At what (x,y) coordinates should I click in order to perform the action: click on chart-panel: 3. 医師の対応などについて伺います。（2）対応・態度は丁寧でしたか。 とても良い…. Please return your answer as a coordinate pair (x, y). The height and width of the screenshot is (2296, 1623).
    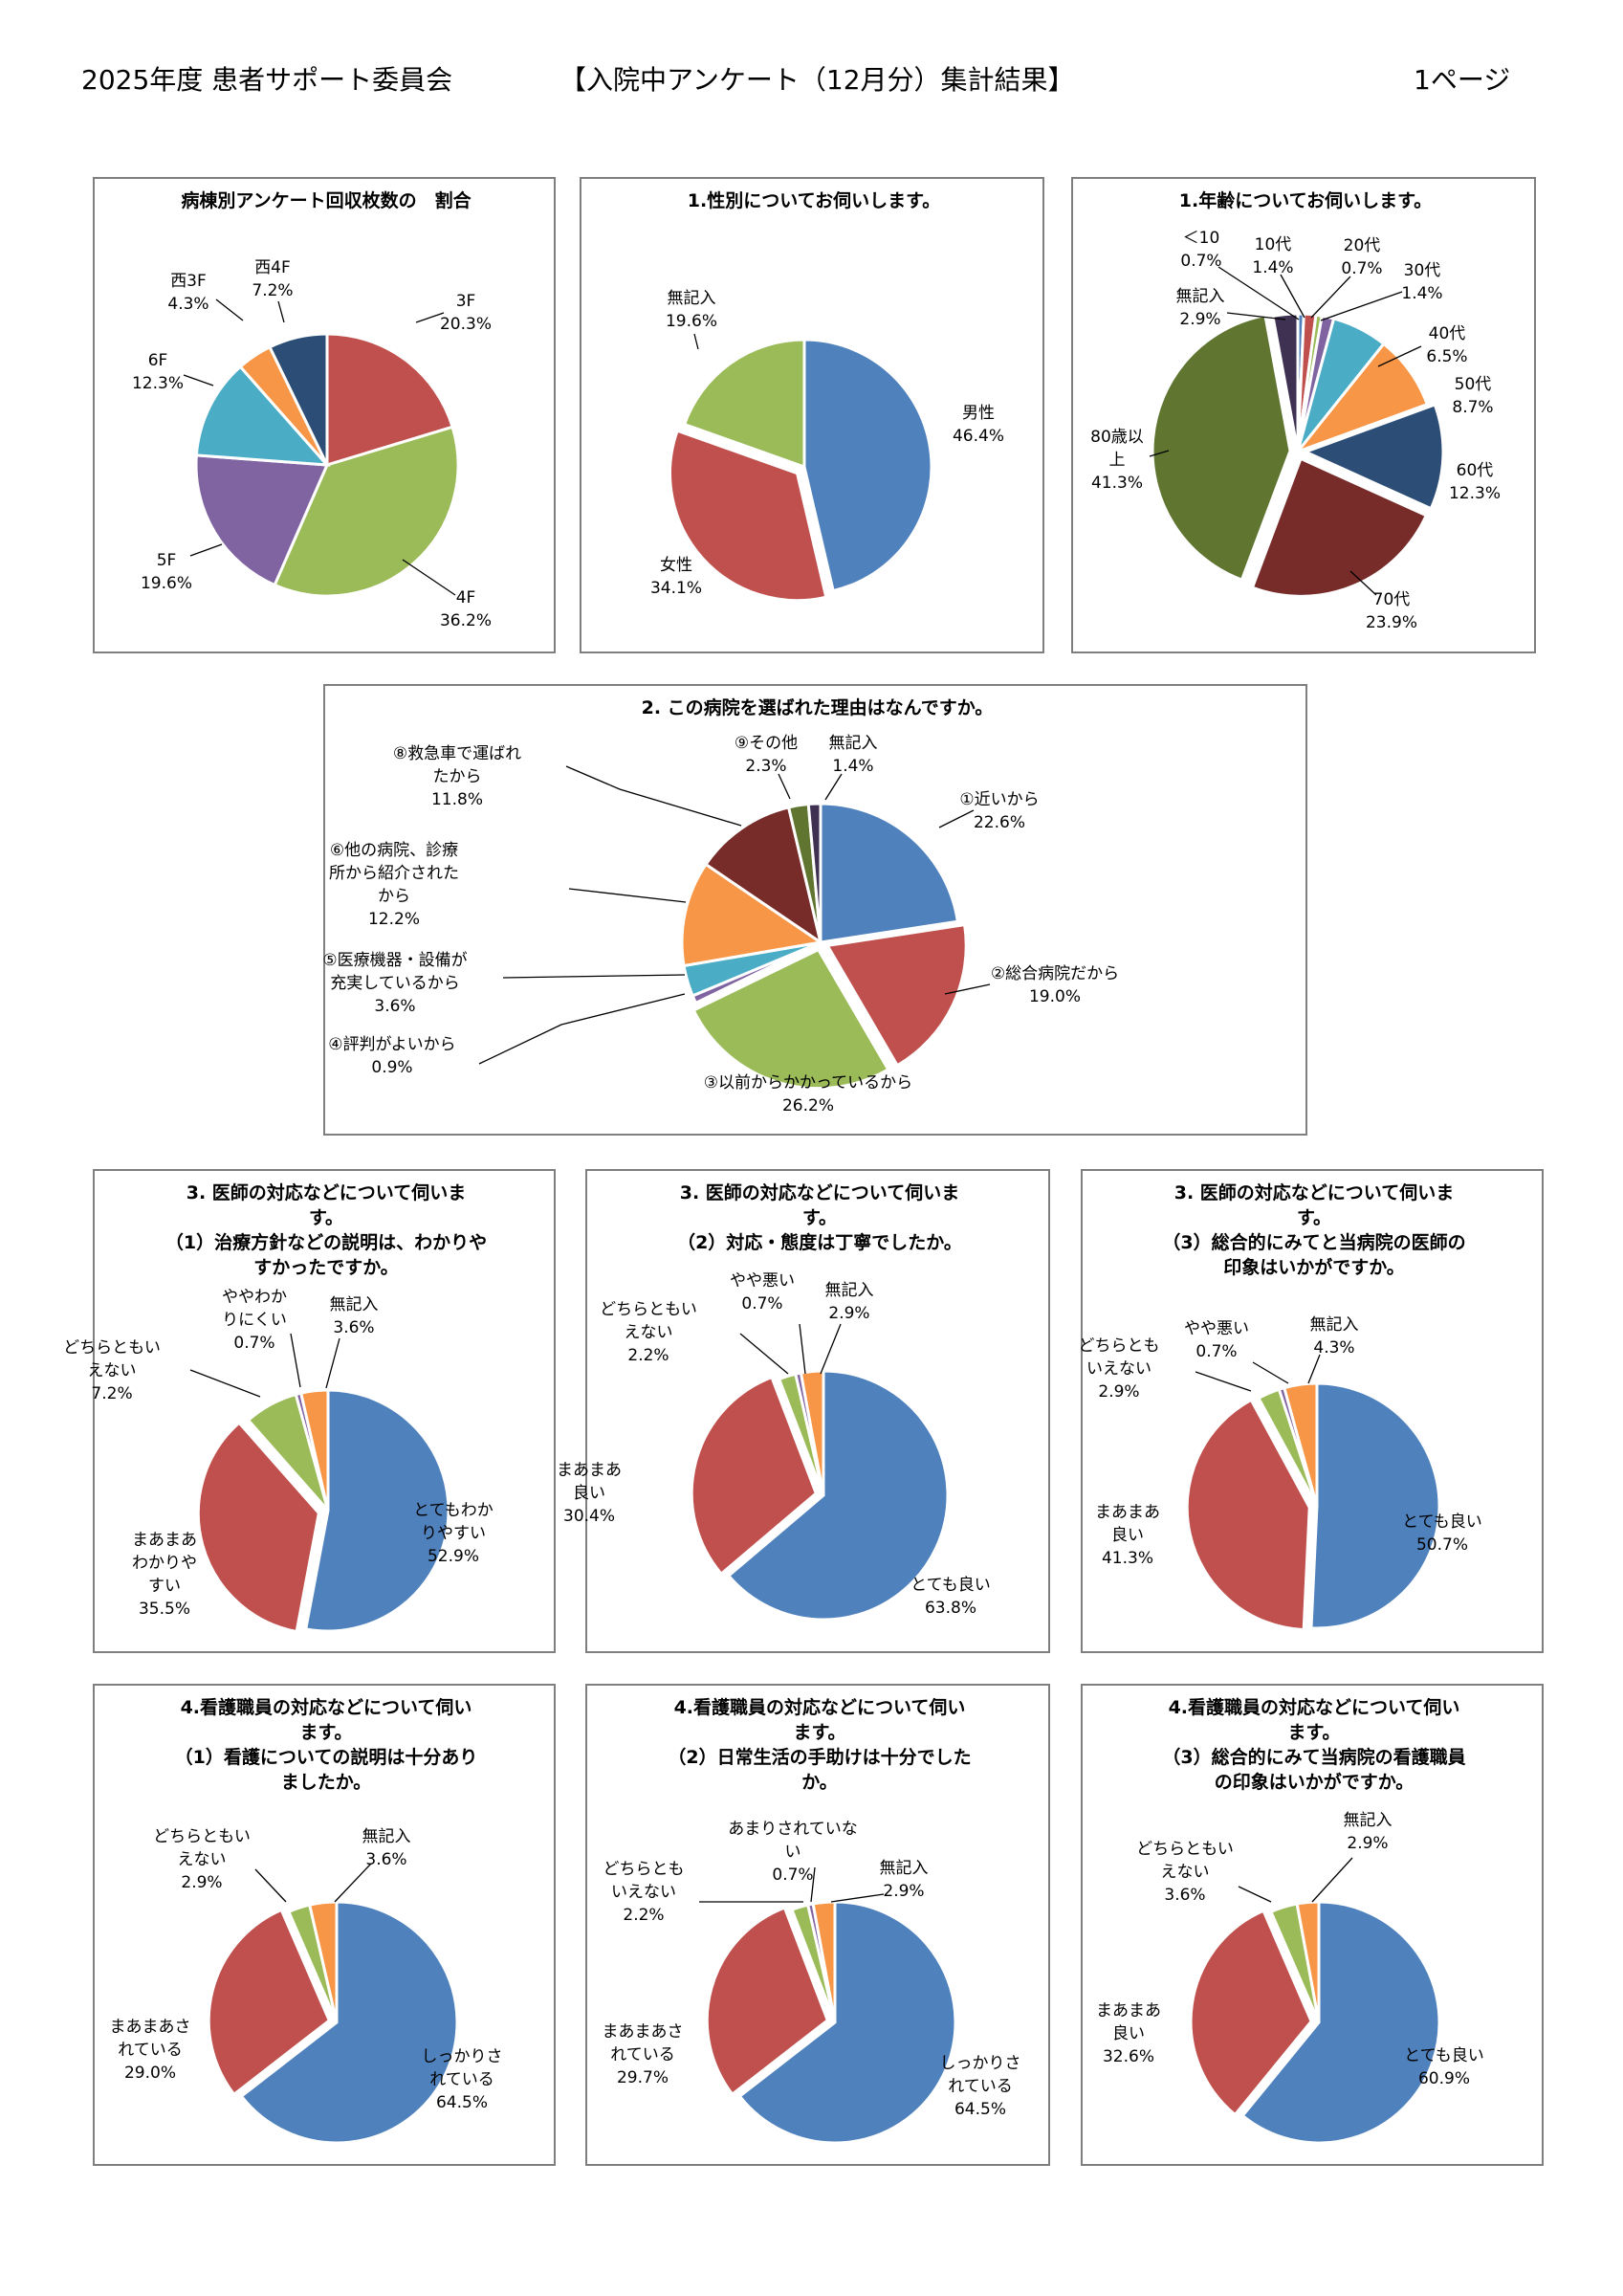
    Looking at the image, I should click on (803, 1411).